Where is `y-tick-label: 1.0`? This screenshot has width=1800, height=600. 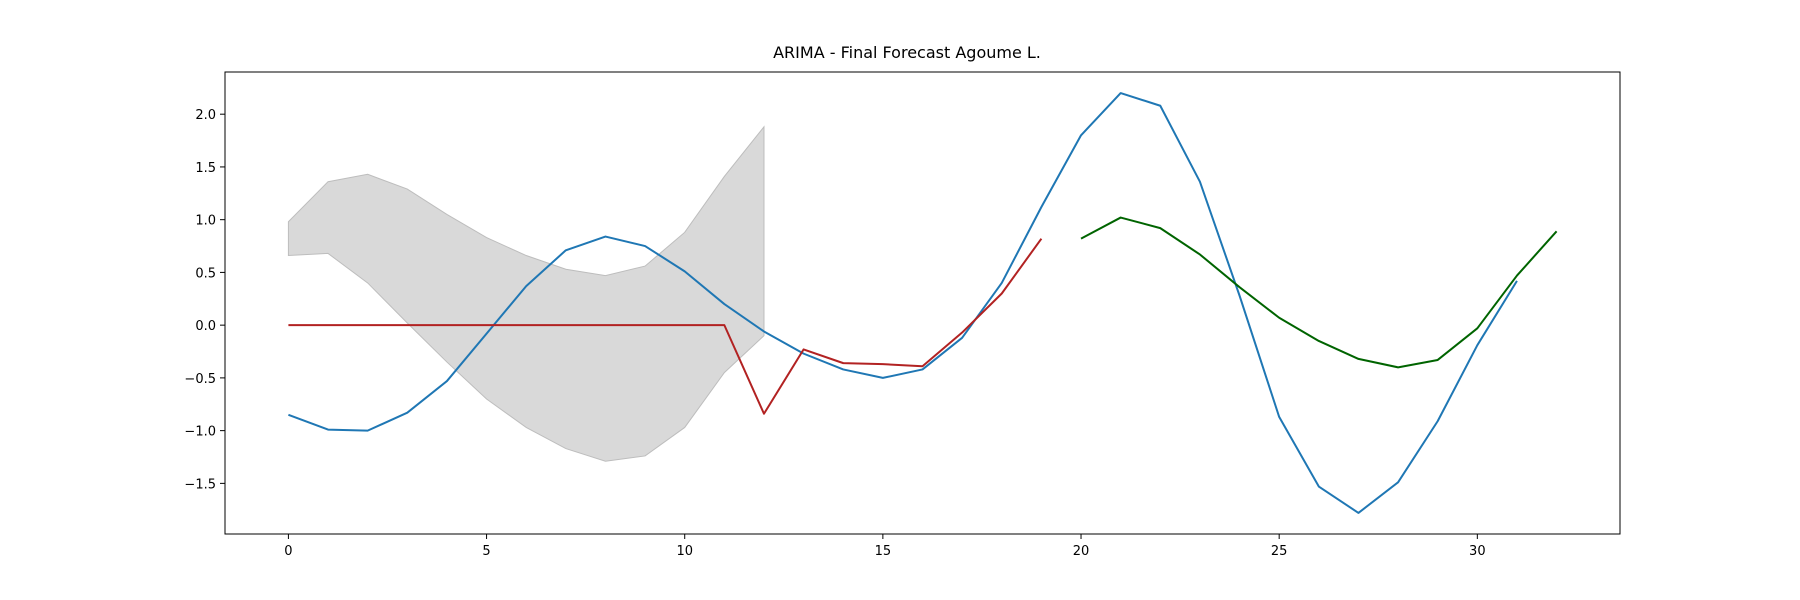 y-tick-label: 1.0 is located at coordinates (205, 221).